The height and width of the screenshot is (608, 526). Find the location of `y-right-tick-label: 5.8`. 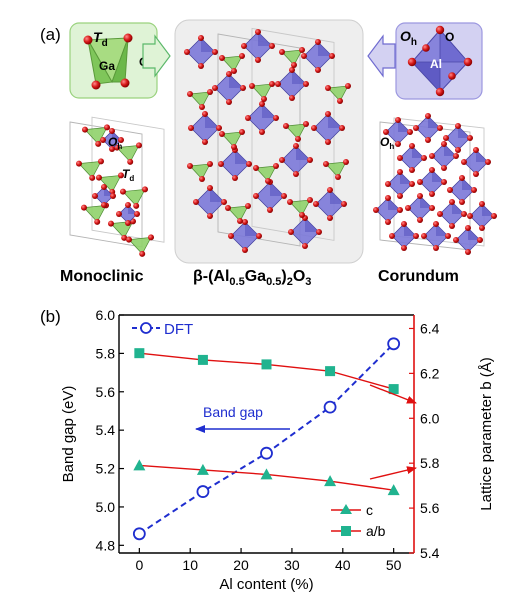

y-right-tick-label: 5.8 is located at coordinates (430, 463).